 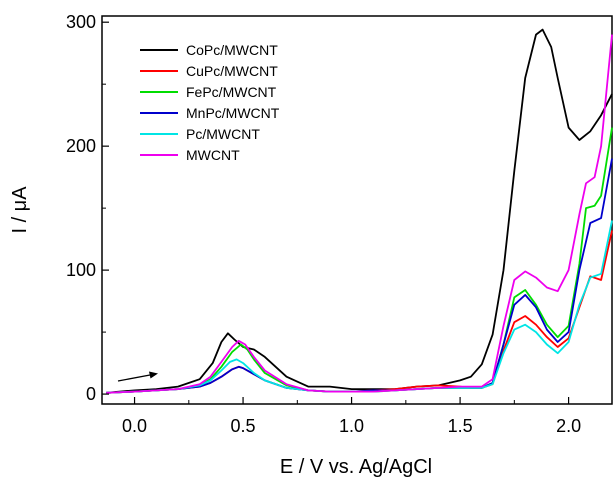 I want to click on scan-direction-arrow, so click(x=137, y=376).